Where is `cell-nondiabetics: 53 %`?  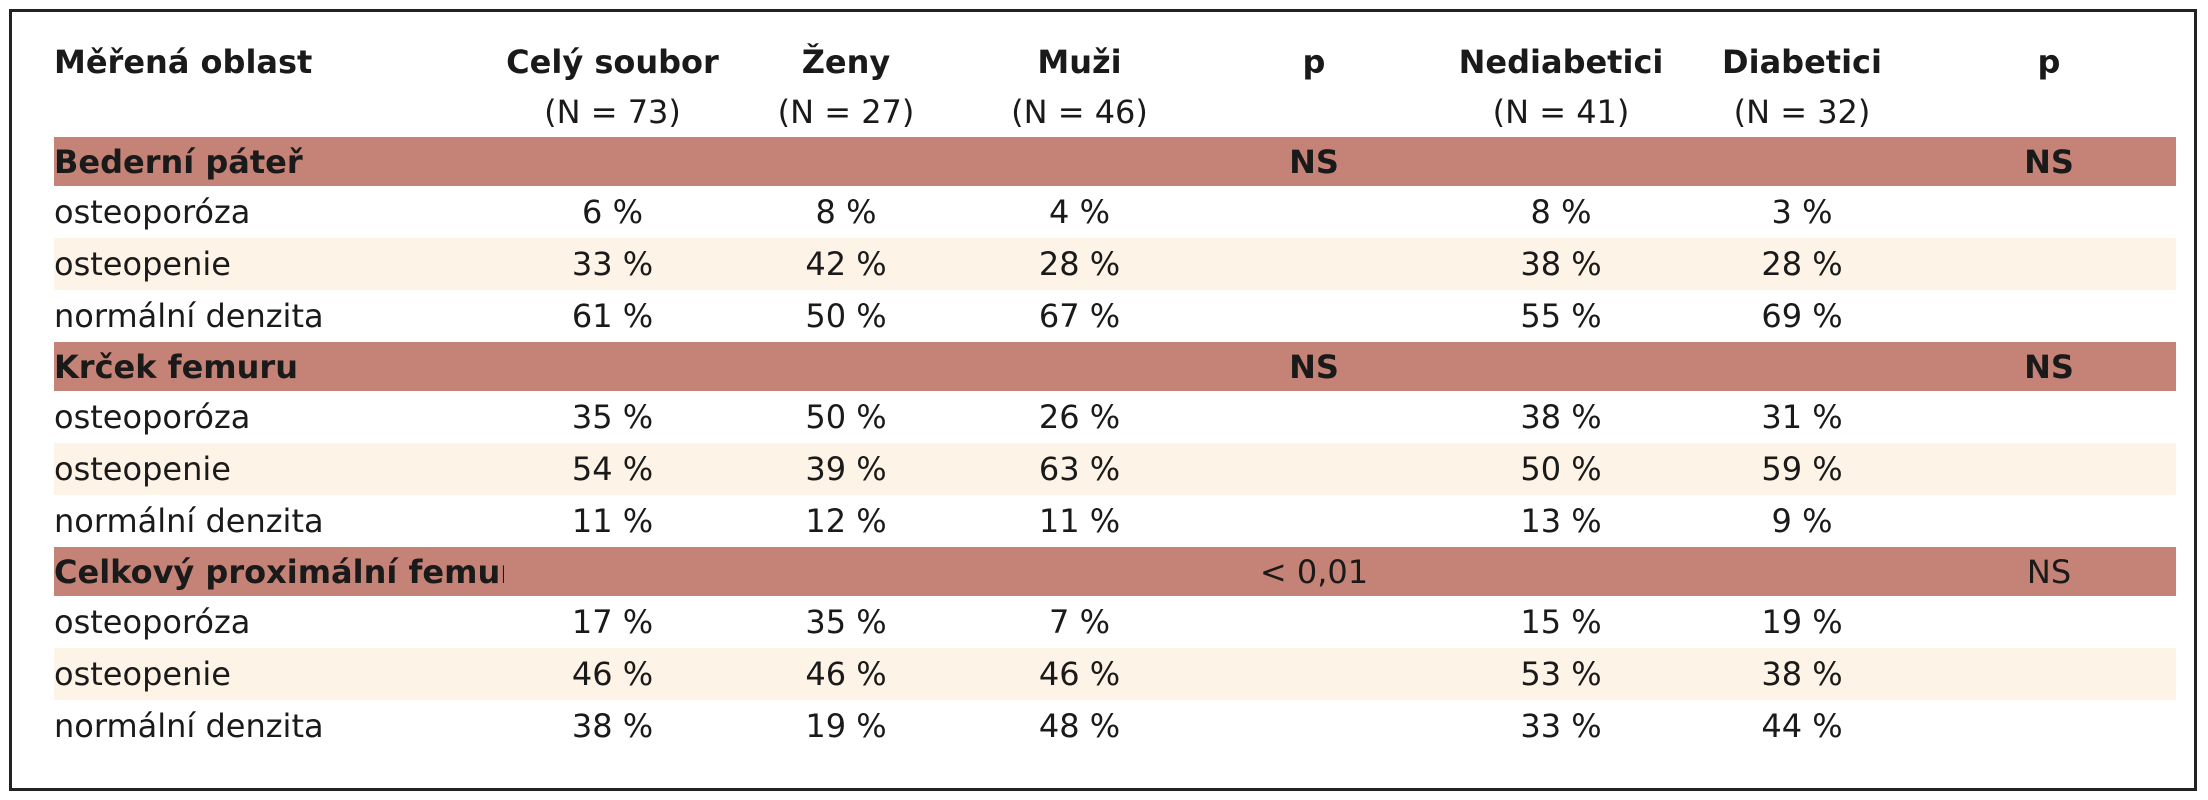
cell-nondiabetics: 53 % is located at coordinates (1561, 674).